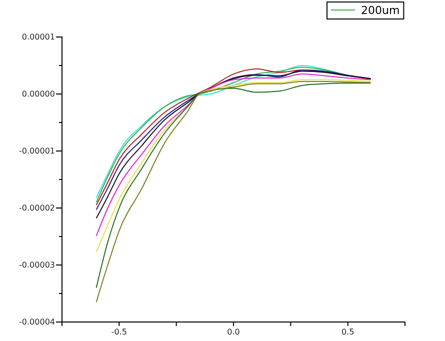  I want to click on x-tick-label: 0.0, so click(233, 332).